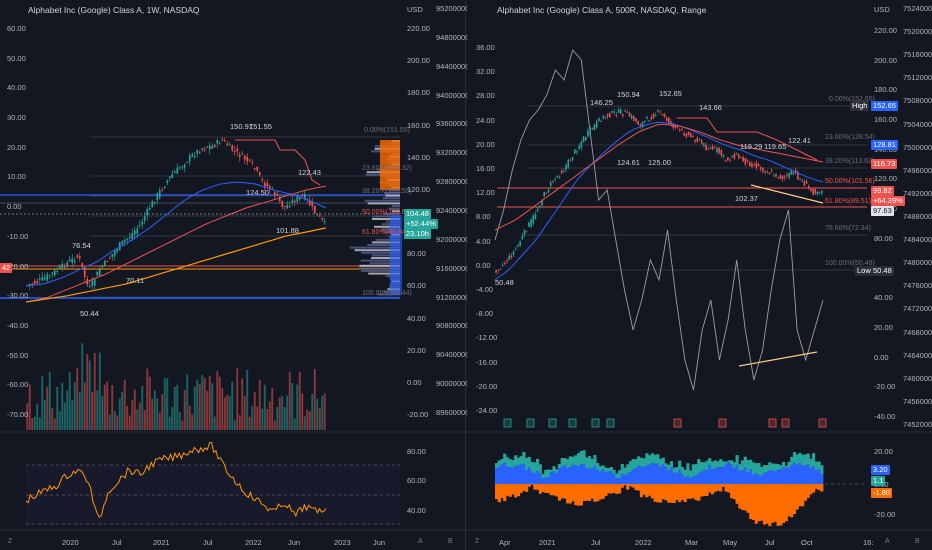 Image resolution: width=932 pixels, height=550 pixels. Describe the element at coordinates (253, 542) in the screenshot. I see `left-time-2022: 2022` at that location.